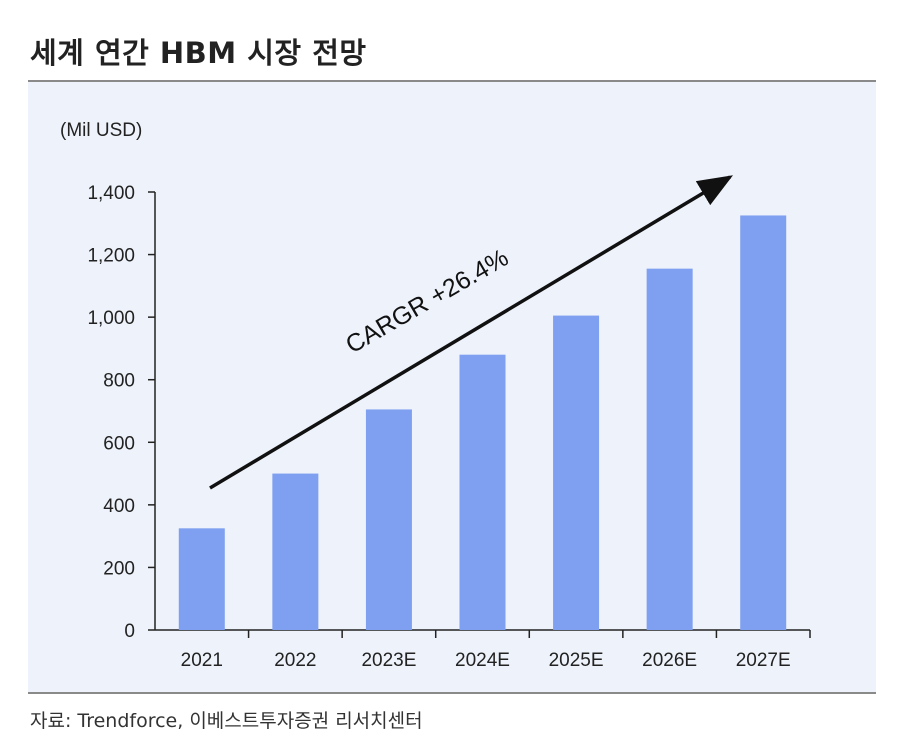 The image size is (906, 748). Describe the element at coordinates (576, 660) in the screenshot. I see `x-tick-label: 2025E` at that location.